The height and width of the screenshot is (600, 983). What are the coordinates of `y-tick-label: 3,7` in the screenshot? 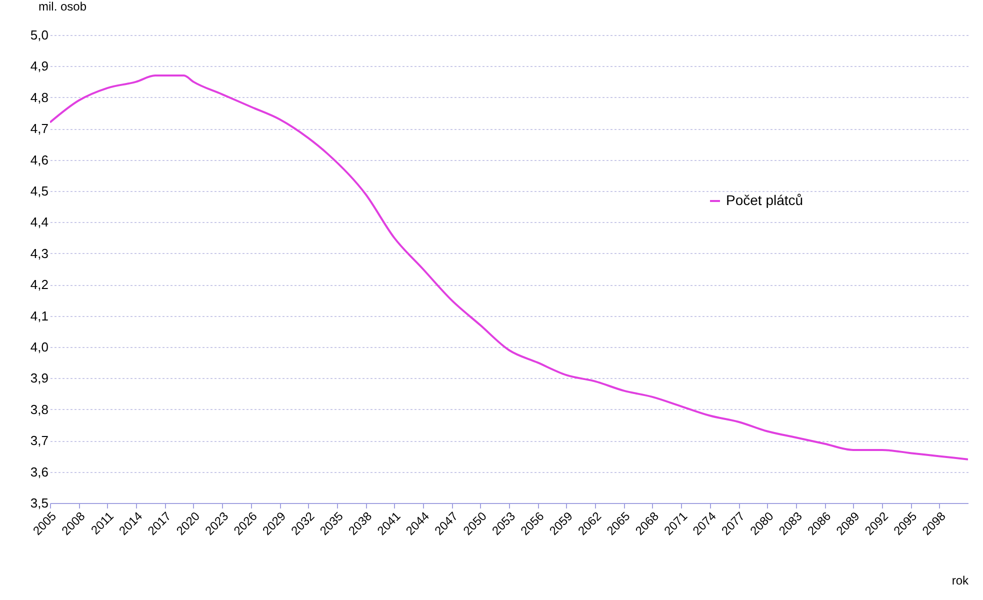 It's located at (39, 440).